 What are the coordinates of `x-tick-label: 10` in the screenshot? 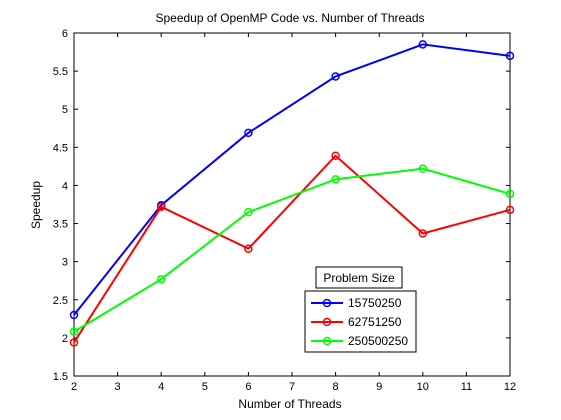 It's located at (423, 387).